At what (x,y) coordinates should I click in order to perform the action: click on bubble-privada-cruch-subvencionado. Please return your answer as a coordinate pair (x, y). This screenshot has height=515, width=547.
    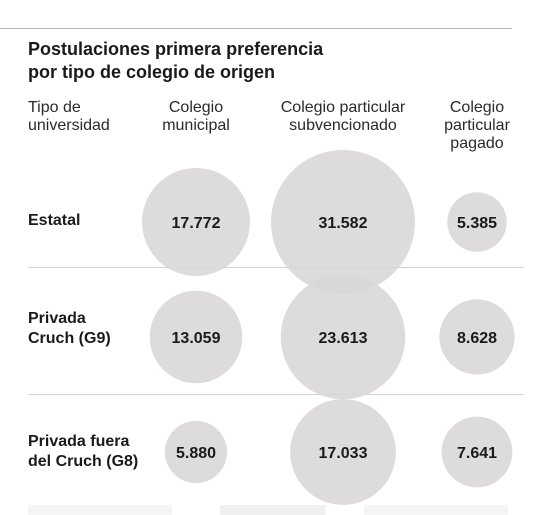
    Looking at the image, I should click on (343, 337).